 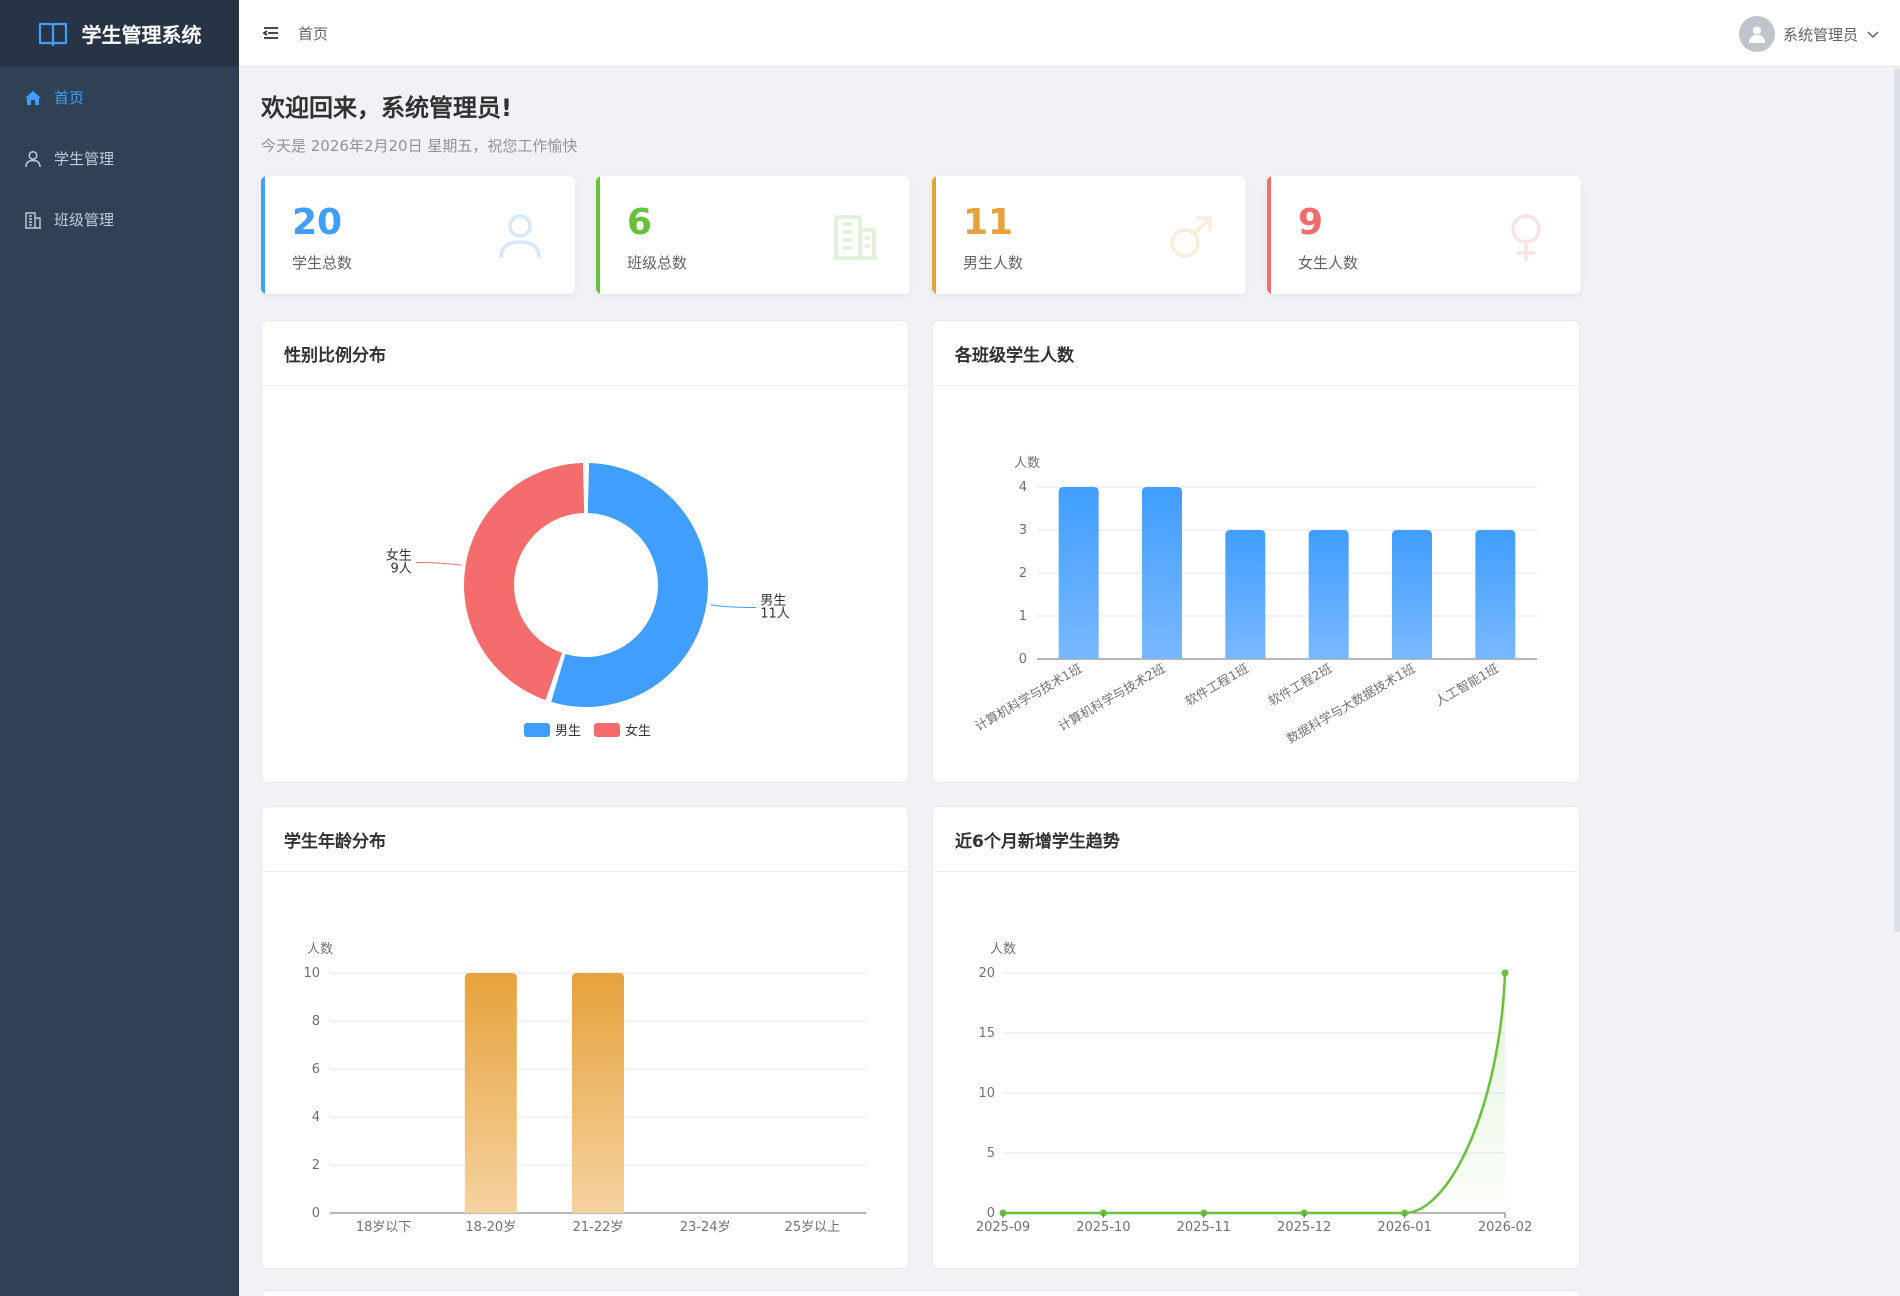 I want to click on stat-value: 11, so click(x=988, y=222).